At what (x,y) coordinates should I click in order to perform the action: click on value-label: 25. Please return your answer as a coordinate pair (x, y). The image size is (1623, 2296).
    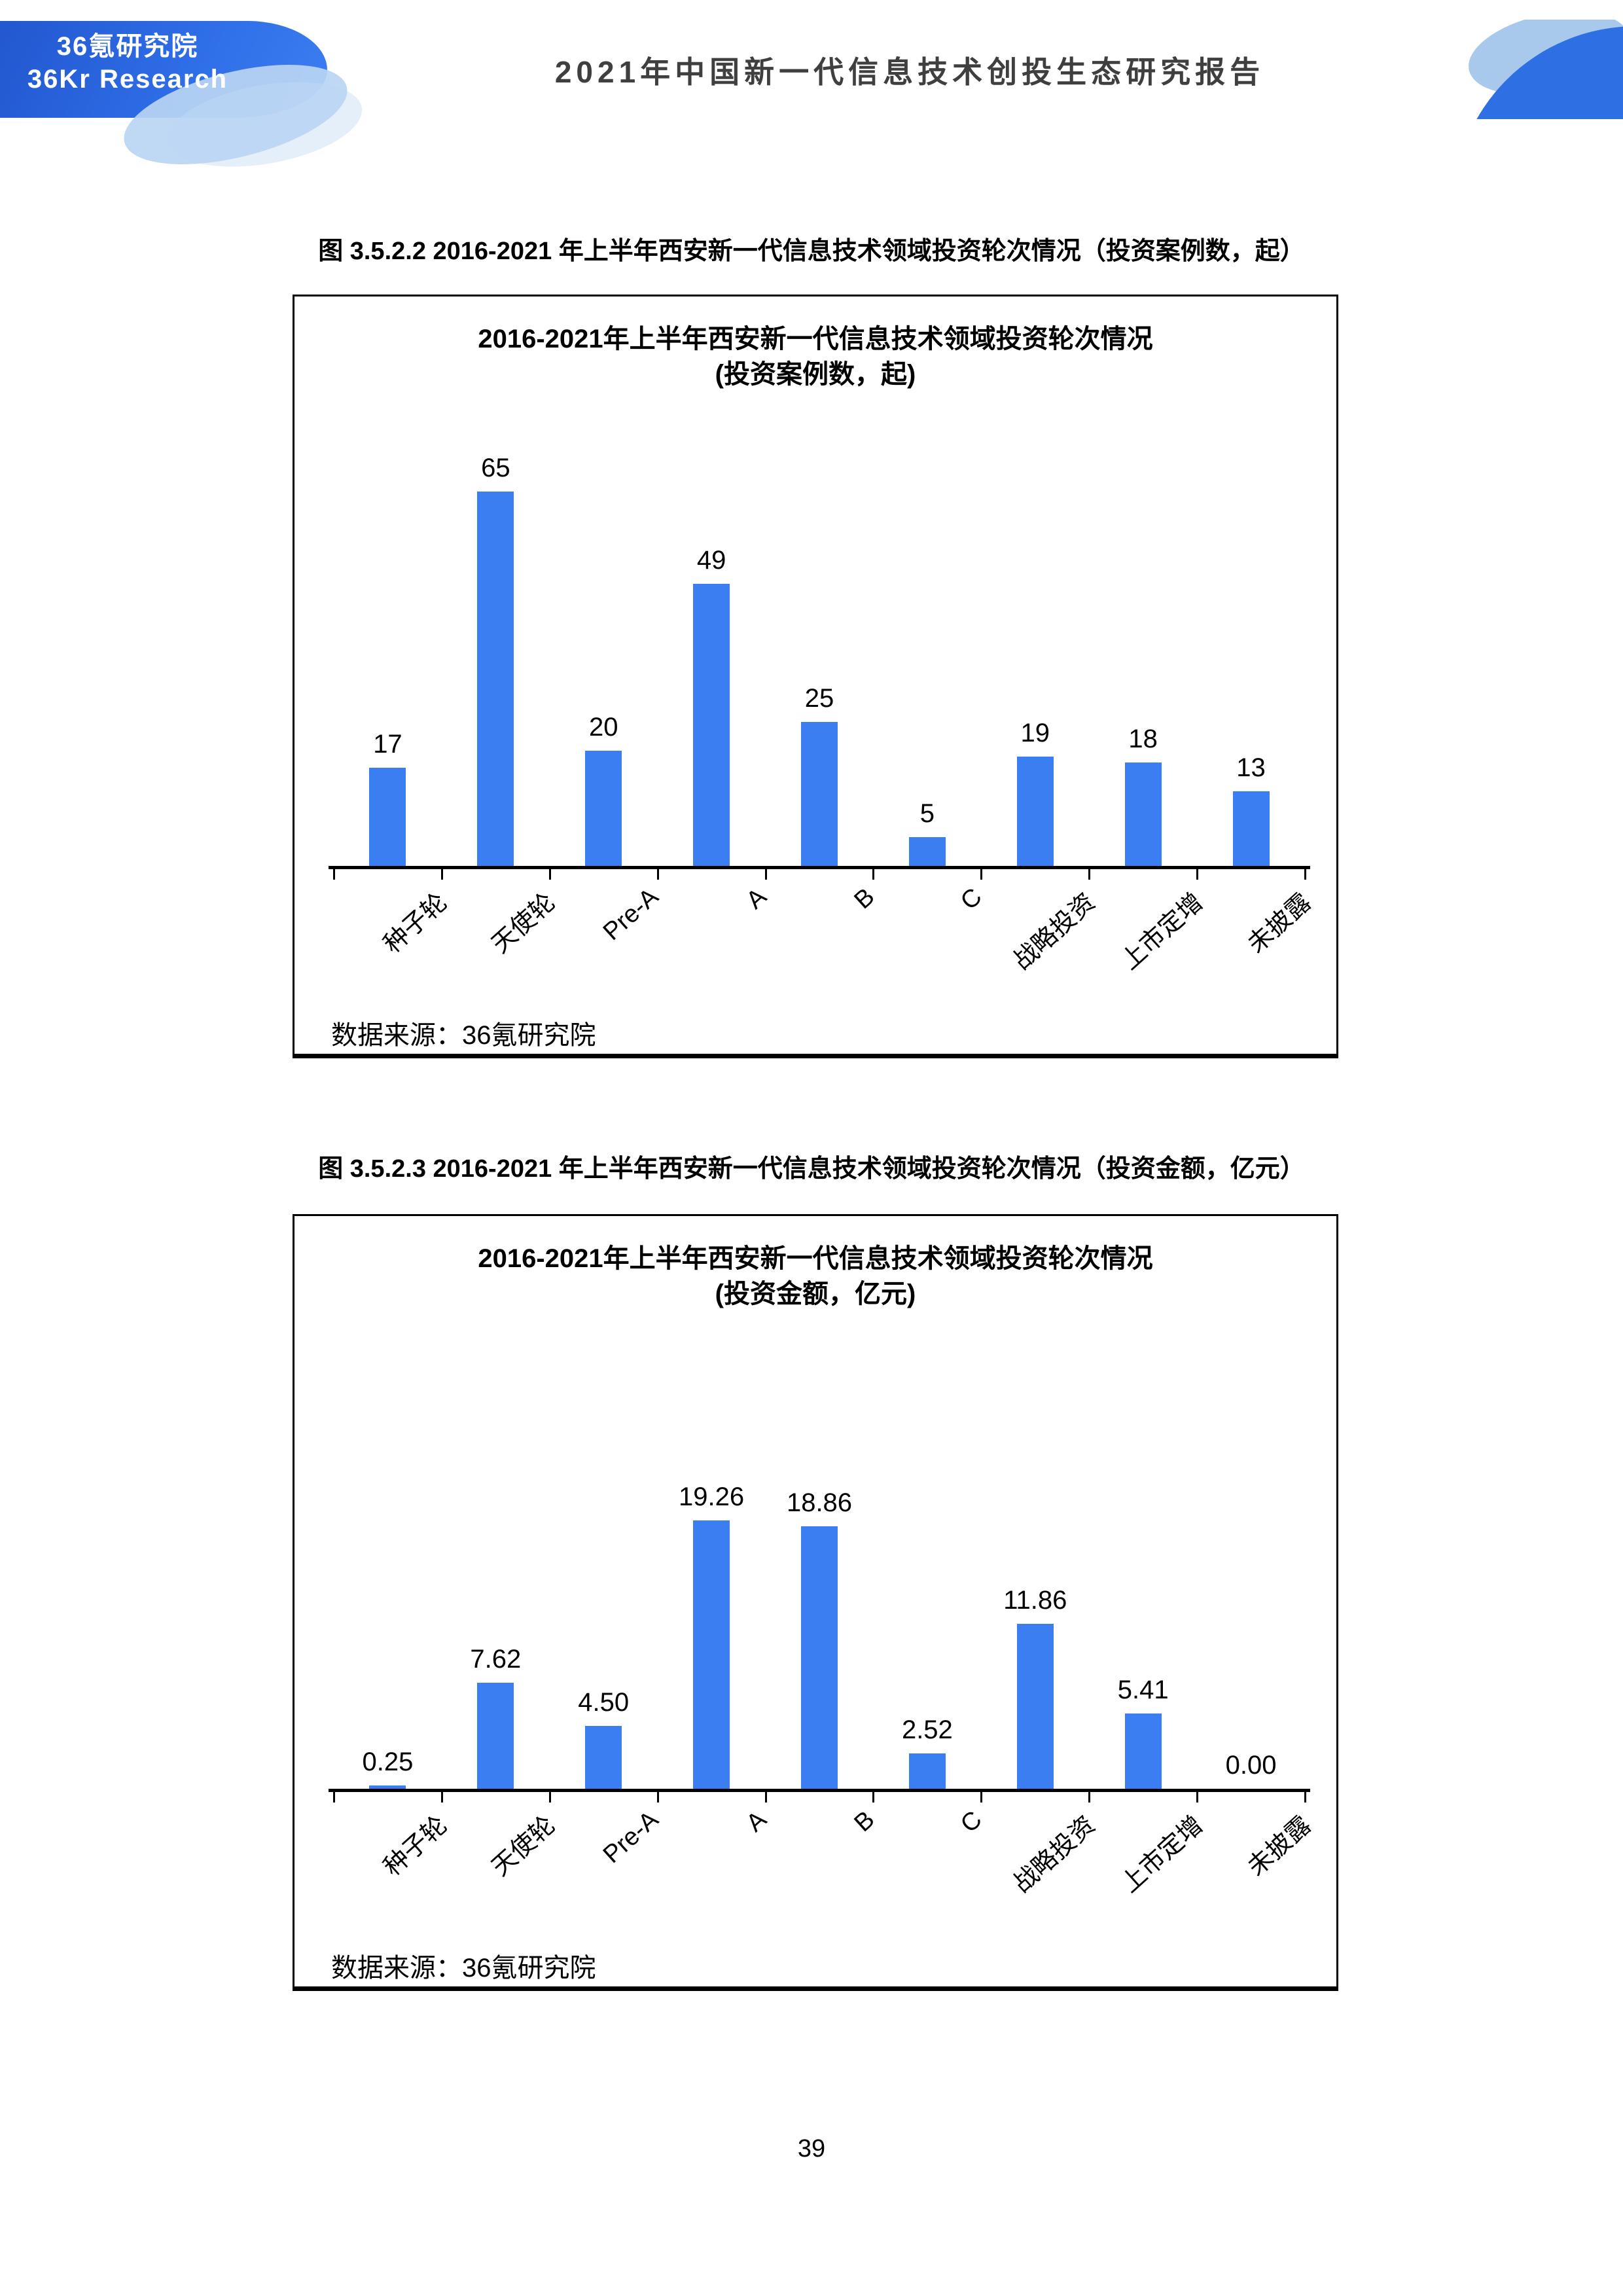
    Looking at the image, I should click on (819, 698).